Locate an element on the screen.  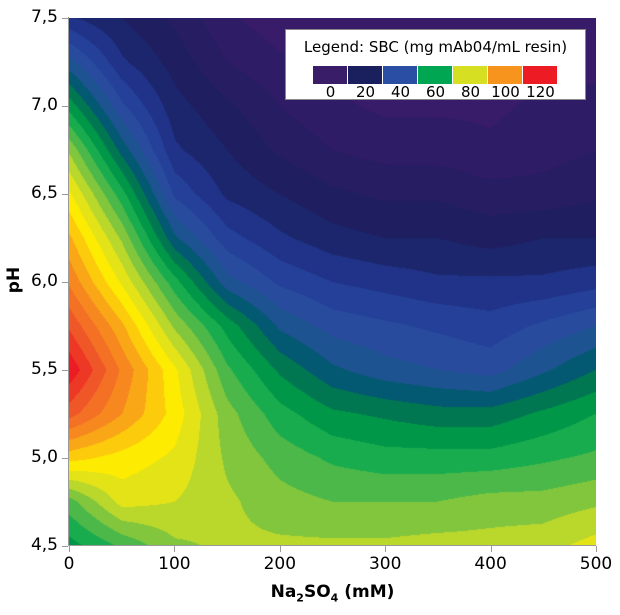
y-tick-label: 7,5 is located at coordinates (44, 17).